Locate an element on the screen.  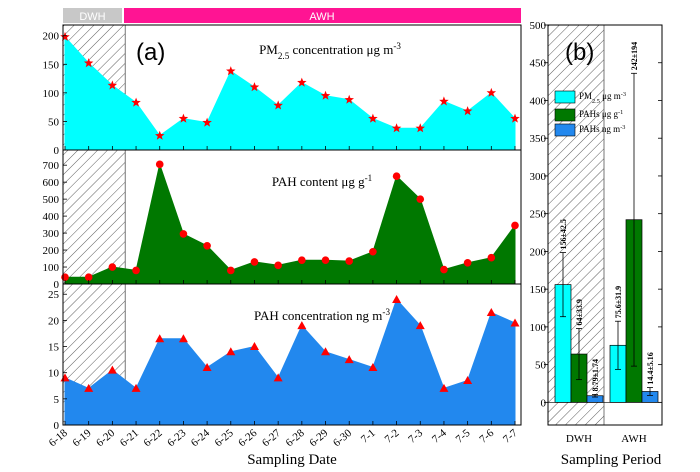
legend-label-2: PAHs ng m-3 is located at coordinates (602, 129).